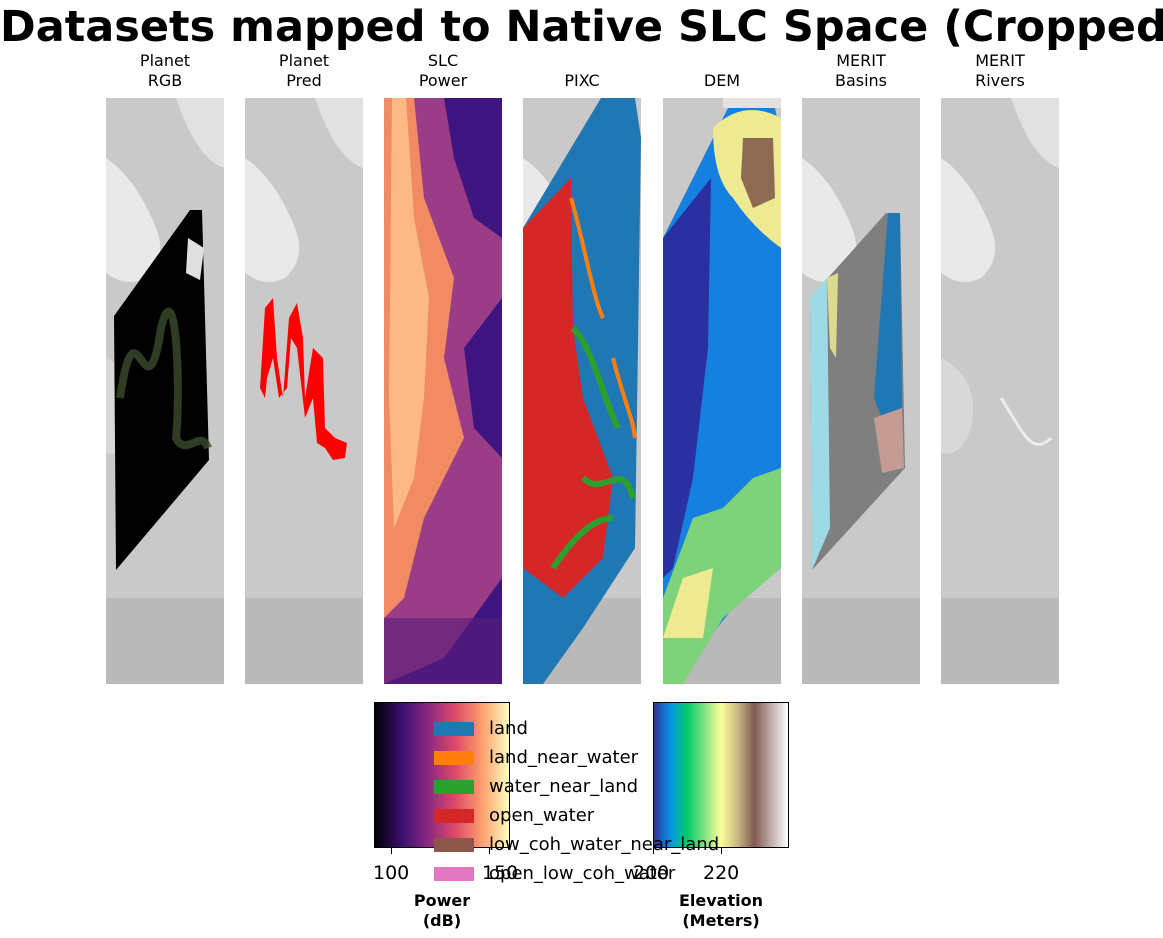 This screenshot has height=938, width=1163. I want to click on power-colorbar-label: Power (dB), so click(442, 910).